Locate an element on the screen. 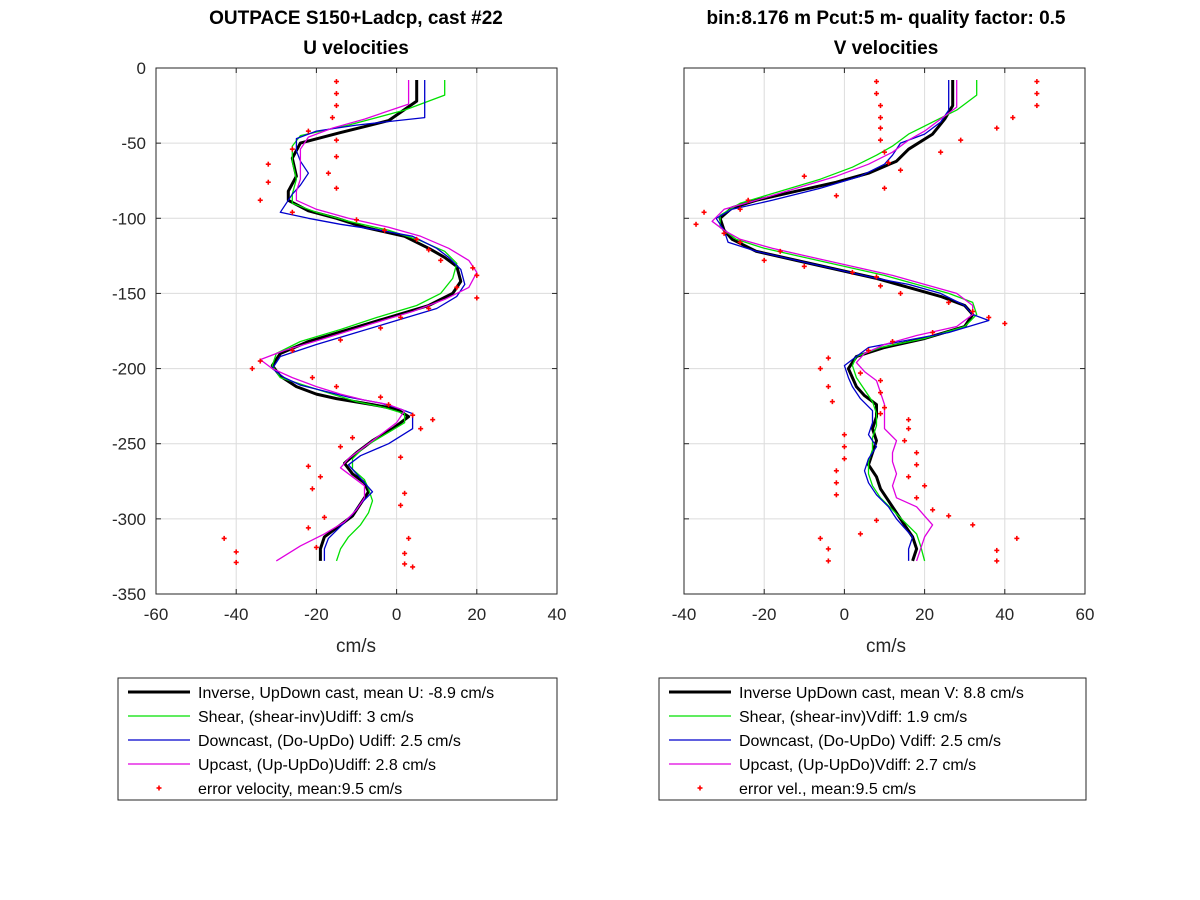 The image size is (1200, 900). v-series-0-line is located at coordinates (846, 321).